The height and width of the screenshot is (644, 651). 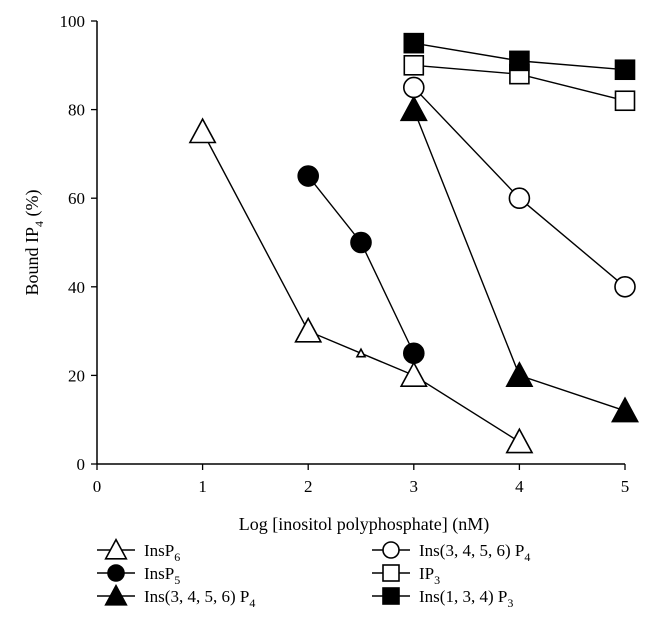 What do you see at coordinates (406, 575) in the screenshot?
I see `legend-entry: IP3` at bounding box center [406, 575].